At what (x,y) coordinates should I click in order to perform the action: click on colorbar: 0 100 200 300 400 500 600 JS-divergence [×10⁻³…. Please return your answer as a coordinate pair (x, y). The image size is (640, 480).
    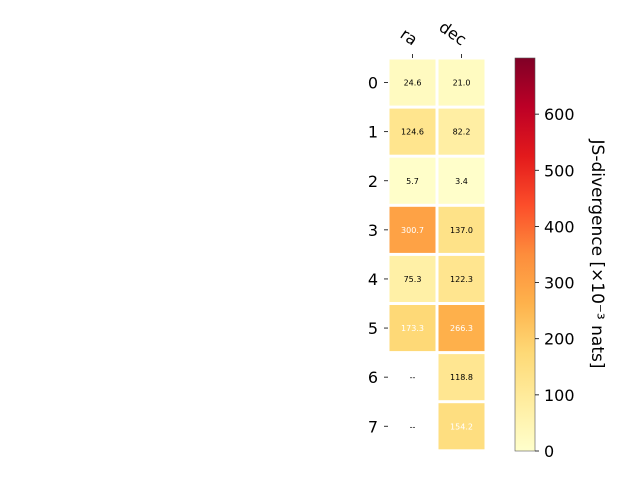
    Looking at the image, I should click on (560, 259).